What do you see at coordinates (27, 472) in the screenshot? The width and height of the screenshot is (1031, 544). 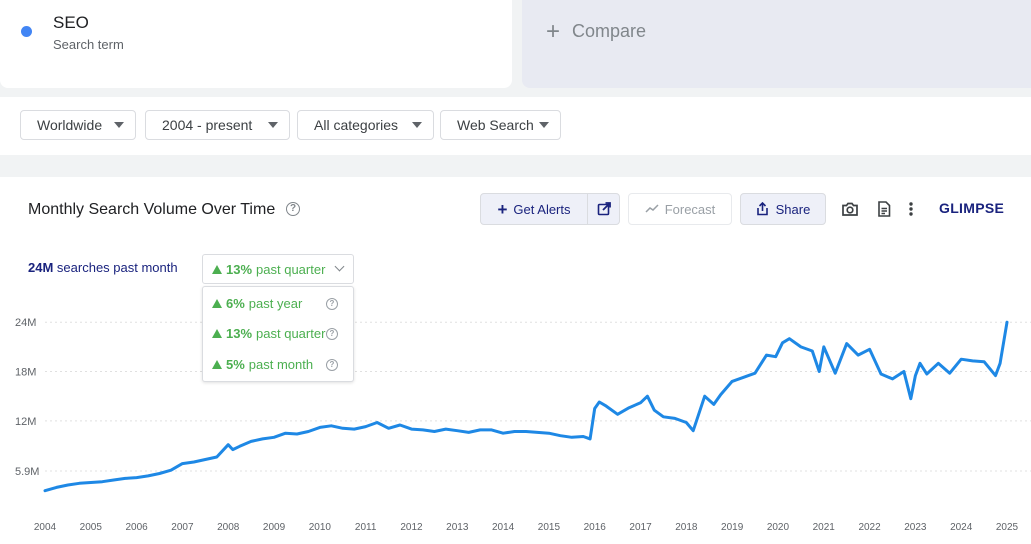 I see `y-tick-label: 5.9M` at bounding box center [27, 472].